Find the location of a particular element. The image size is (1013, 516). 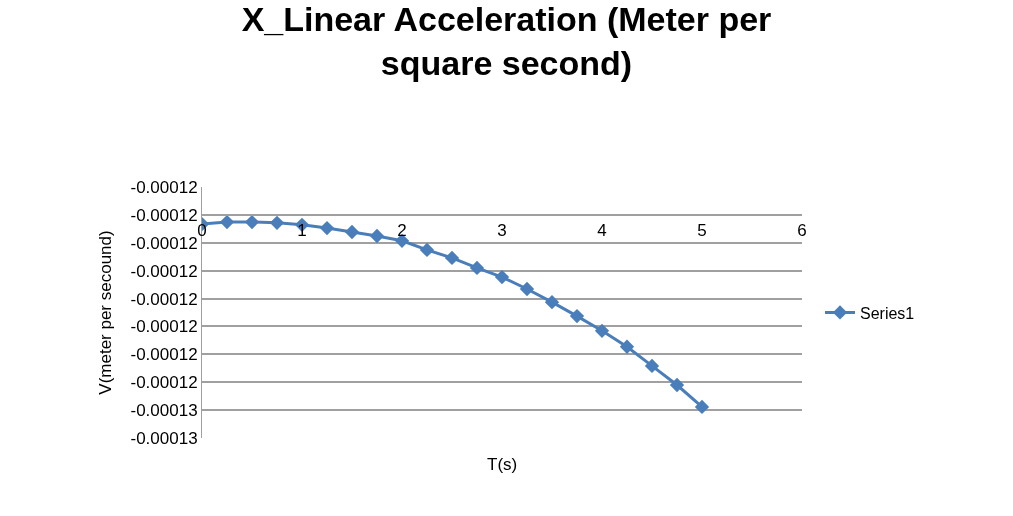

x-tick-label: 3 is located at coordinates (502, 231).